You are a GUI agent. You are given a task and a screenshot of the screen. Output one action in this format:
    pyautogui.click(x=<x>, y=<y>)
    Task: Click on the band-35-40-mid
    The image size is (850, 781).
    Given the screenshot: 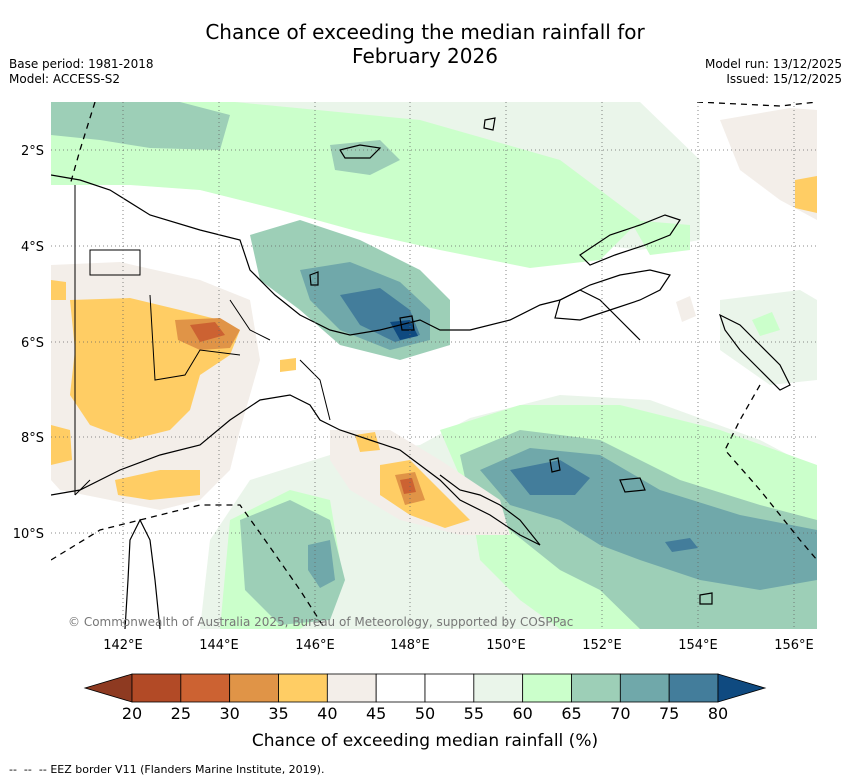 What is the action you would take?
    pyautogui.click(x=288, y=365)
    